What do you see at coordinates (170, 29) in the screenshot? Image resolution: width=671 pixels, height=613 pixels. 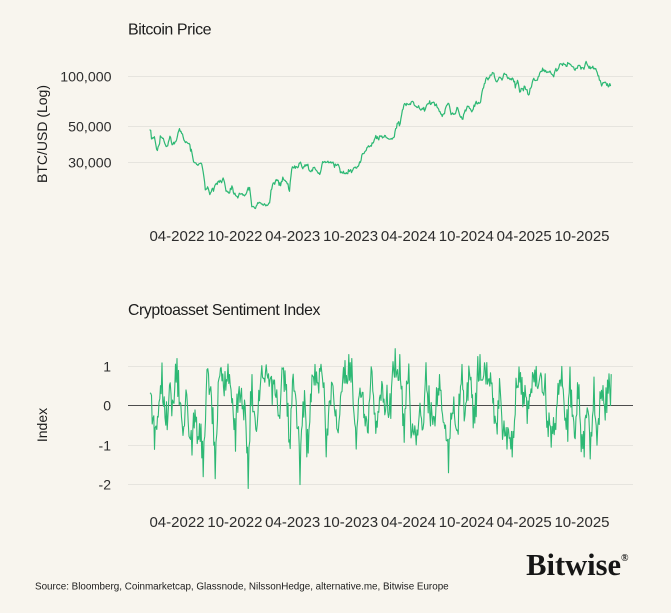 I see `svg-text: Bitcoin Price` at bounding box center [170, 29].